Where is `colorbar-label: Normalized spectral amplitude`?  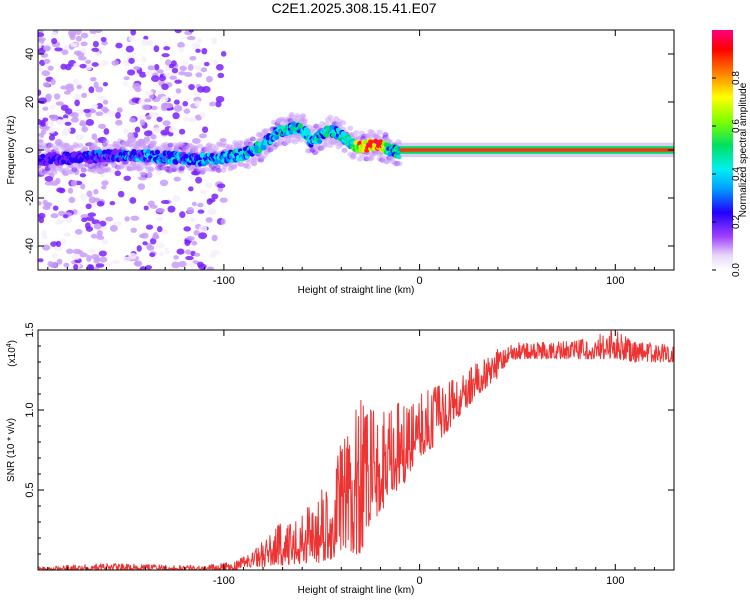
colorbar-label: Normalized spectral amplitude is located at coordinates (743, 149).